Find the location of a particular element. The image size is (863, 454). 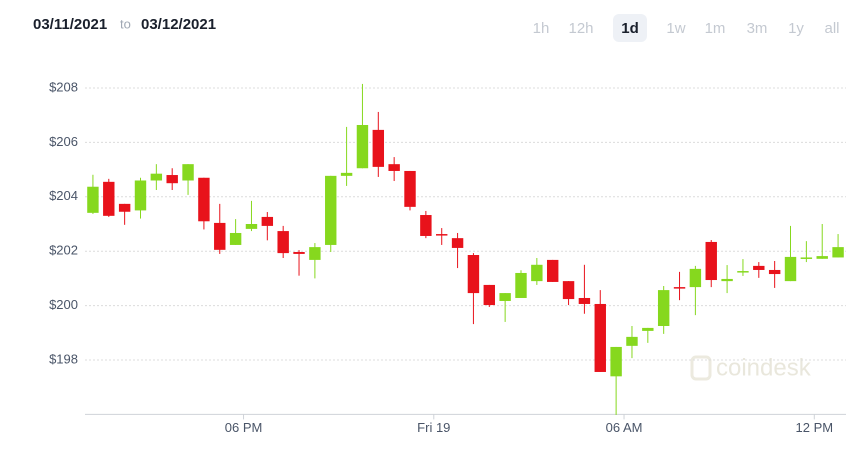

y-tick-label: $200 is located at coordinates (63, 304).